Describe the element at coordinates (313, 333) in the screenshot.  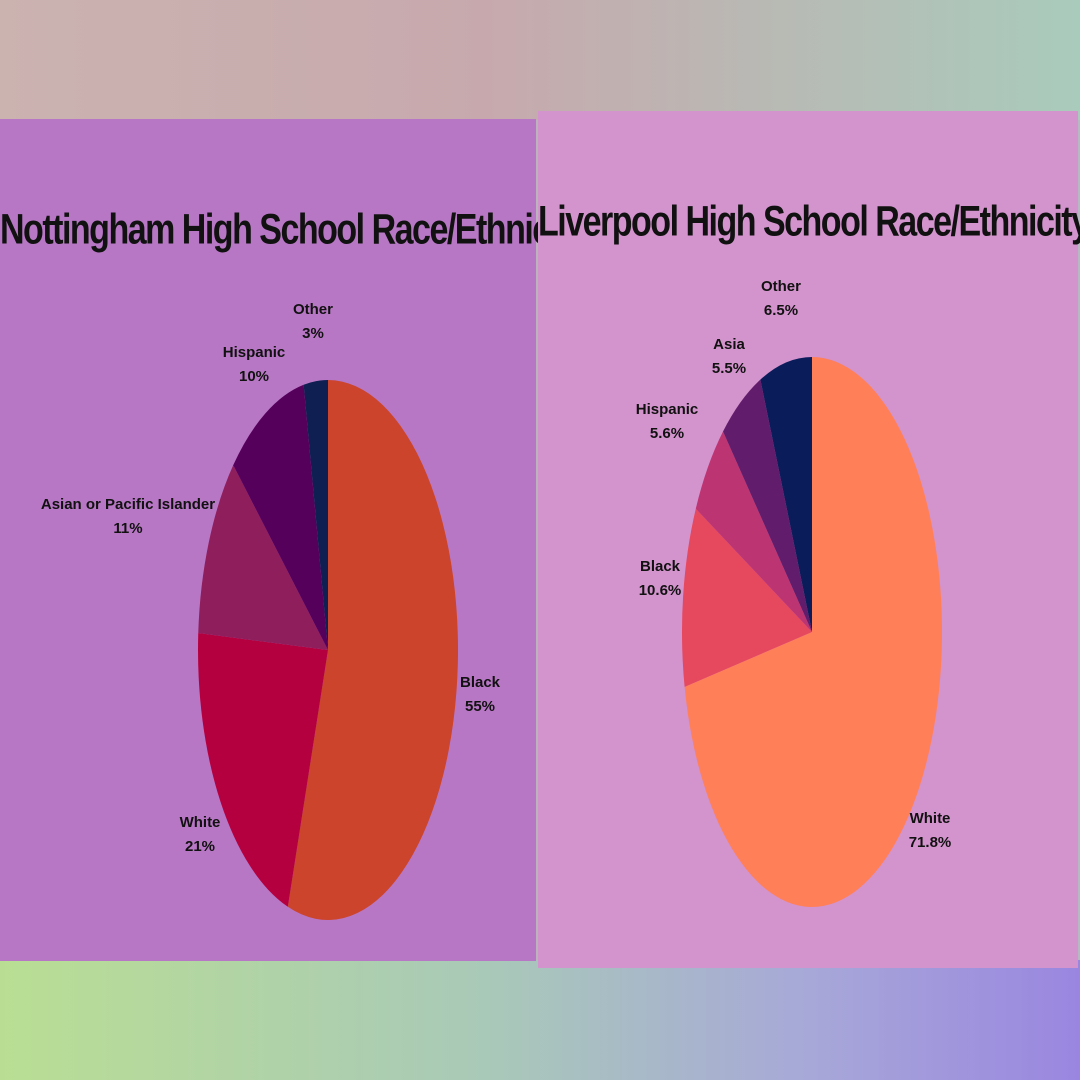
I see `slice-value-label: 3%` at that location.